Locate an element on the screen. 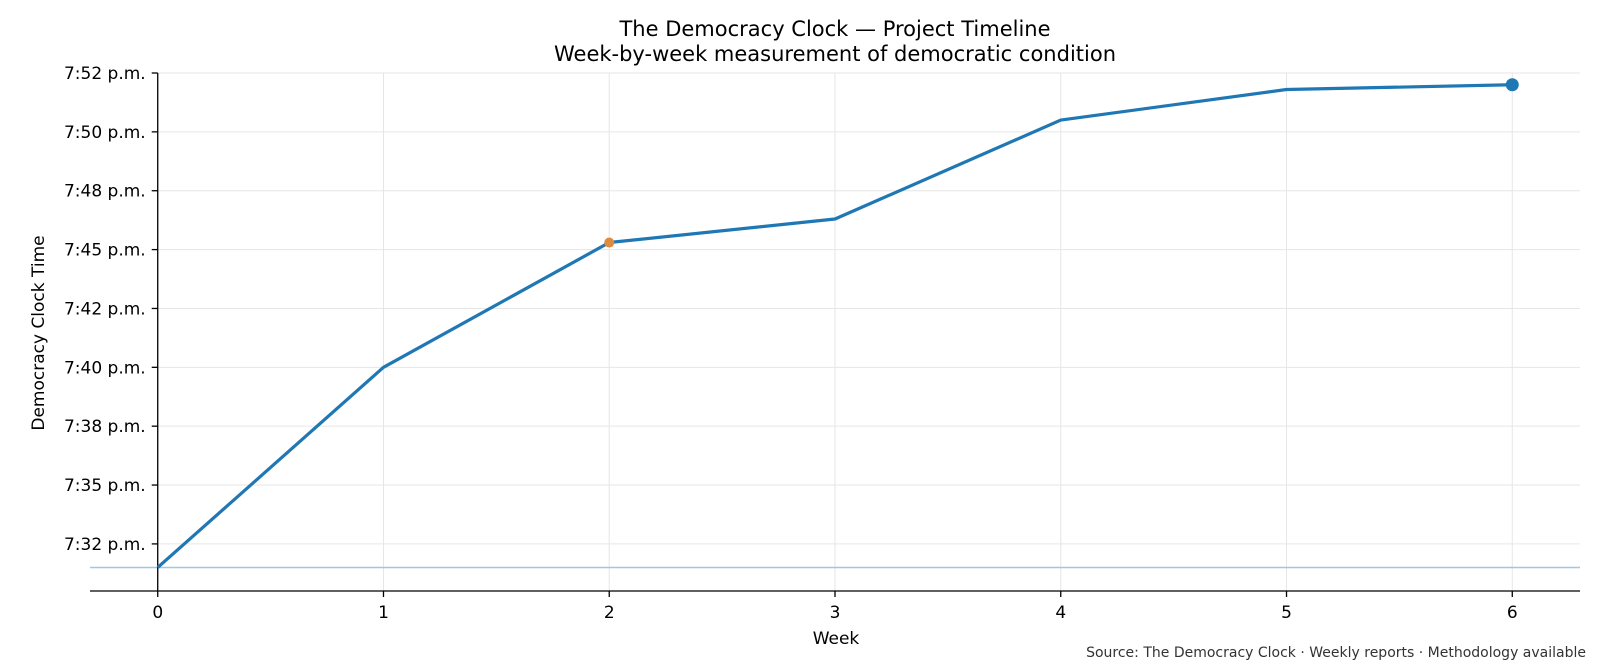 The width and height of the screenshot is (1600, 667). x-tick-label: 3 is located at coordinates (835, 613).